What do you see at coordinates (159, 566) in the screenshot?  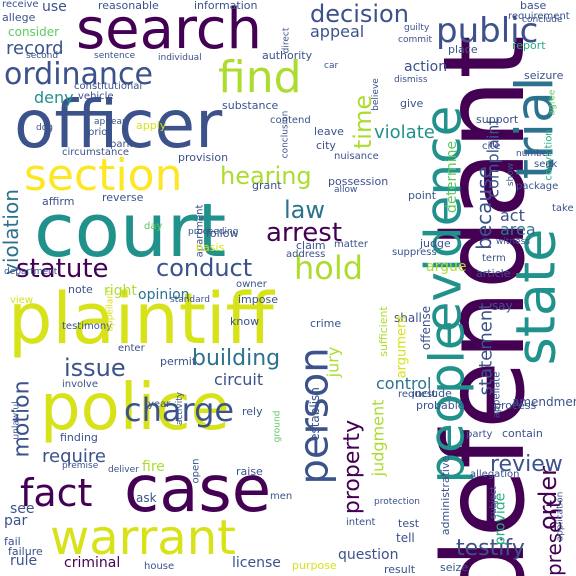 I see `word-house: house` at bounding box center [159, 566].